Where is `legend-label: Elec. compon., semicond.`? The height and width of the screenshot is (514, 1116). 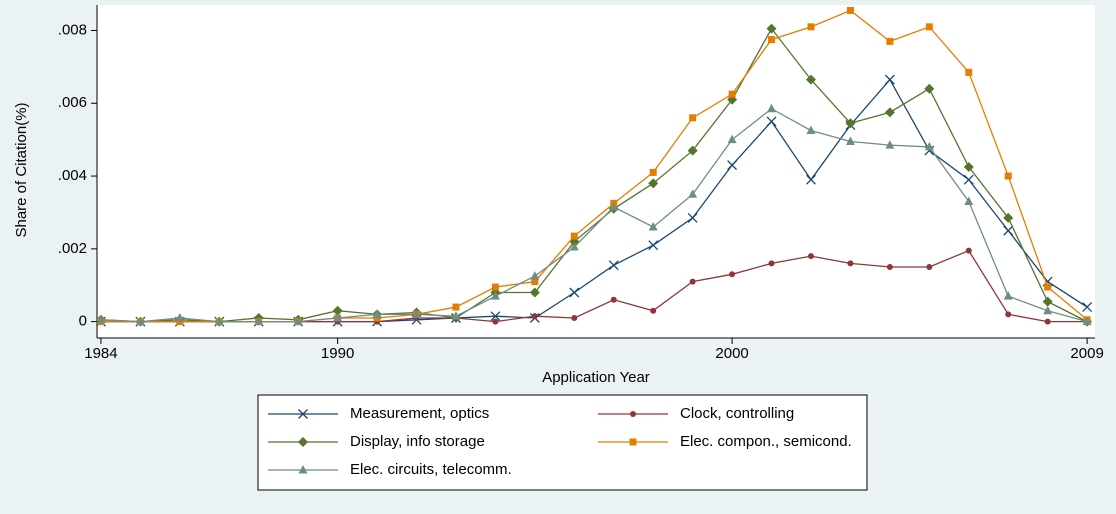 legend-label: Elec. compon., semicond. is located at coordinates (766, 441).